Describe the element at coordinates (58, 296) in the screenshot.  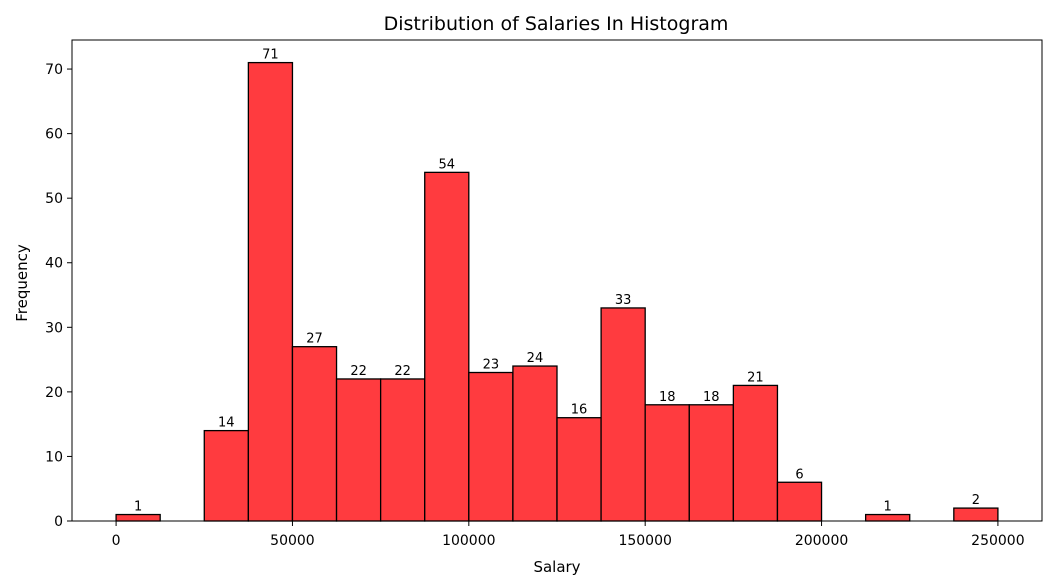
I see `y-axis: 0 10 20 30 40 50 60 70` at that location.